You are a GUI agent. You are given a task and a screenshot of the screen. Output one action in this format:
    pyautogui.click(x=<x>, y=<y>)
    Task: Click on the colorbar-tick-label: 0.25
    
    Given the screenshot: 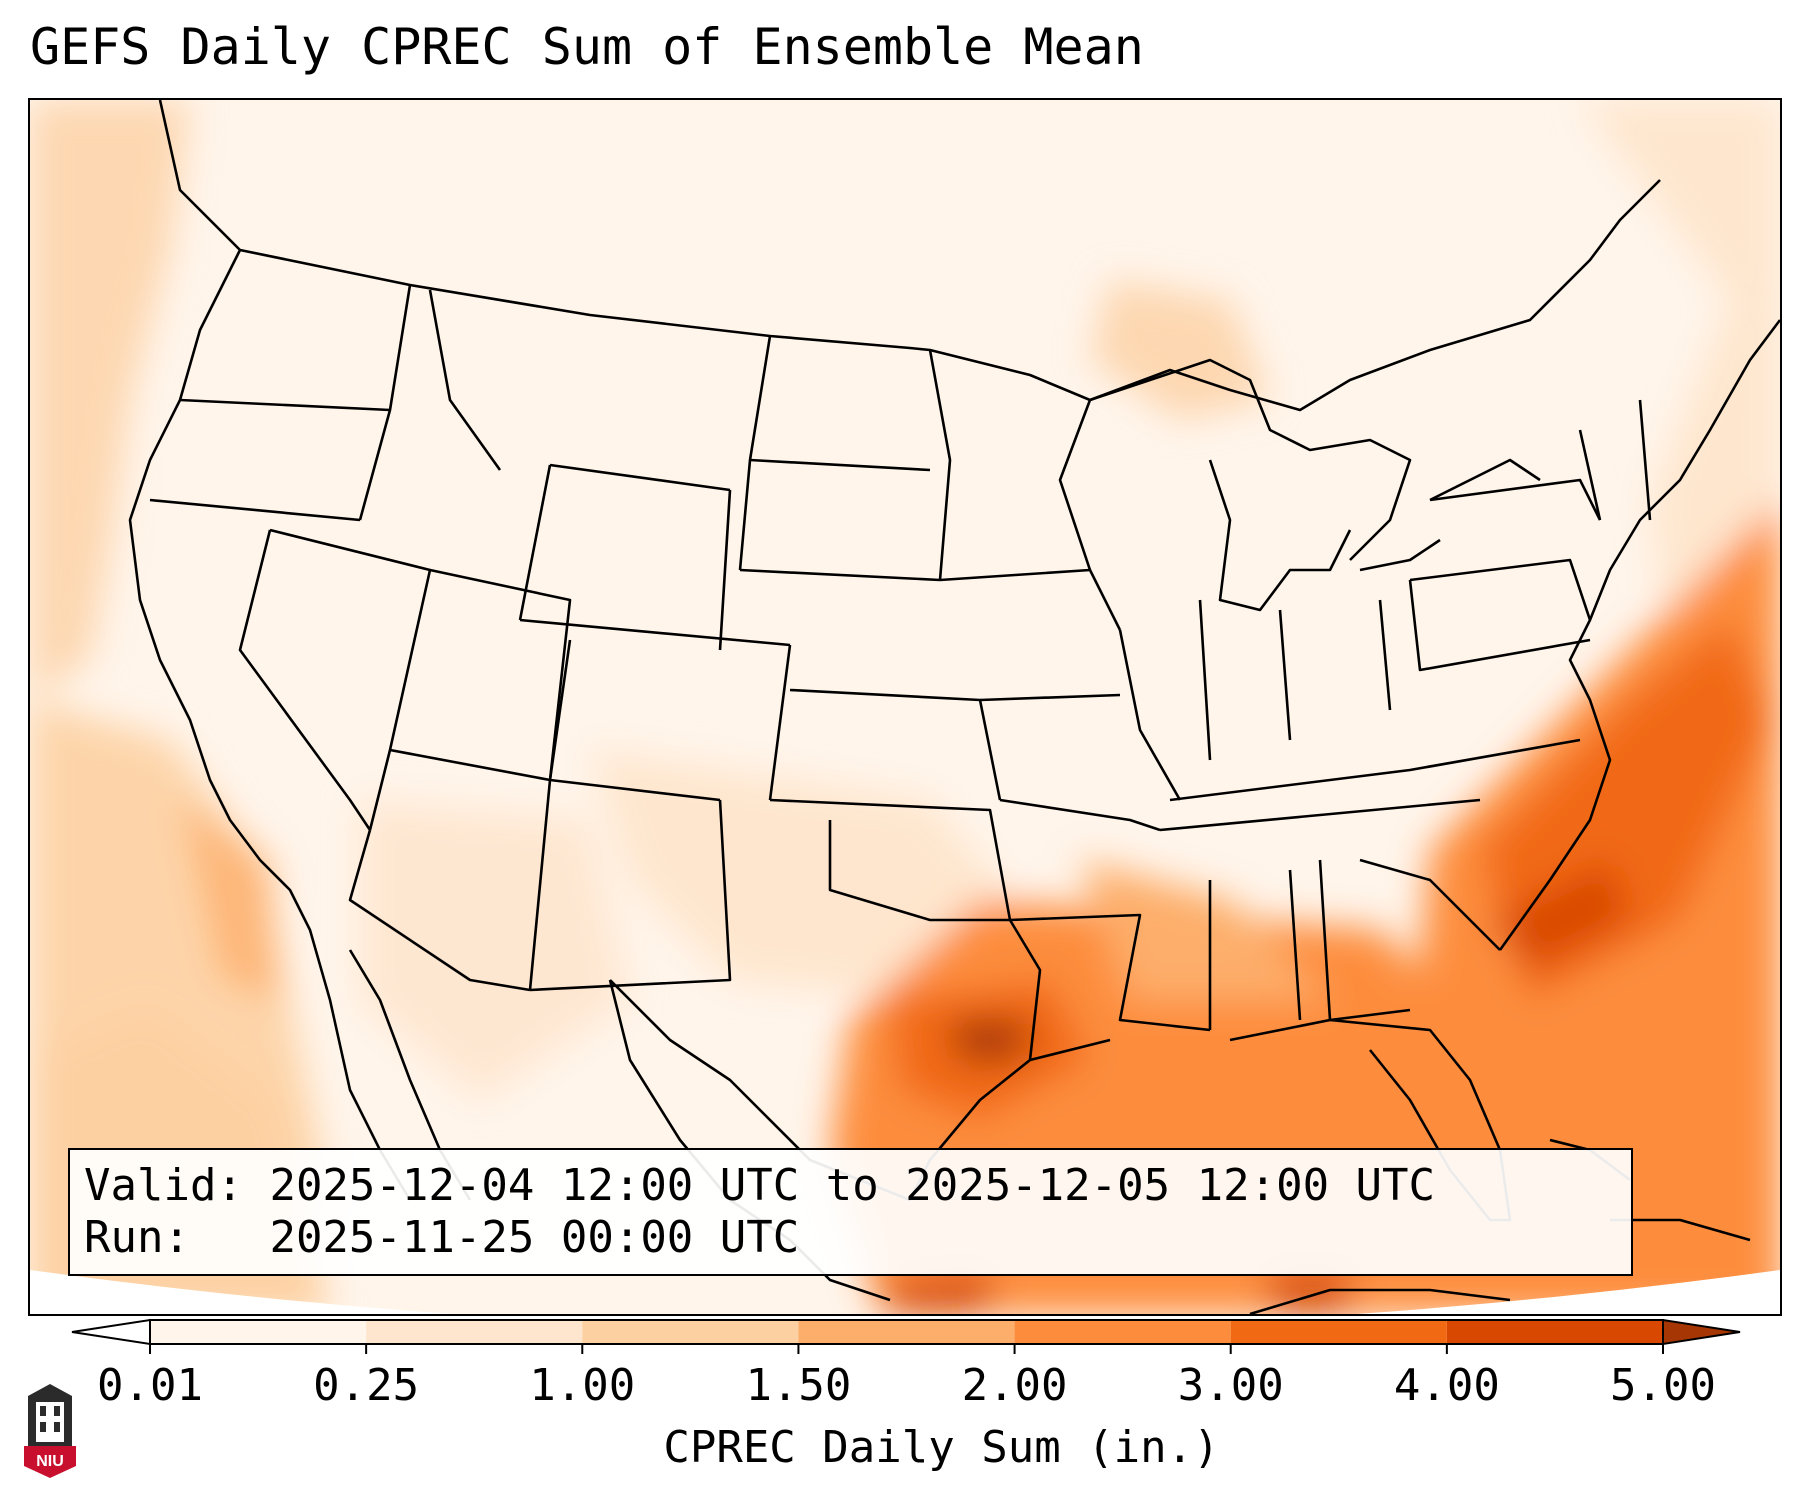 What is the action you would take?
    pyautogui.click(x=366, y=1385)
    